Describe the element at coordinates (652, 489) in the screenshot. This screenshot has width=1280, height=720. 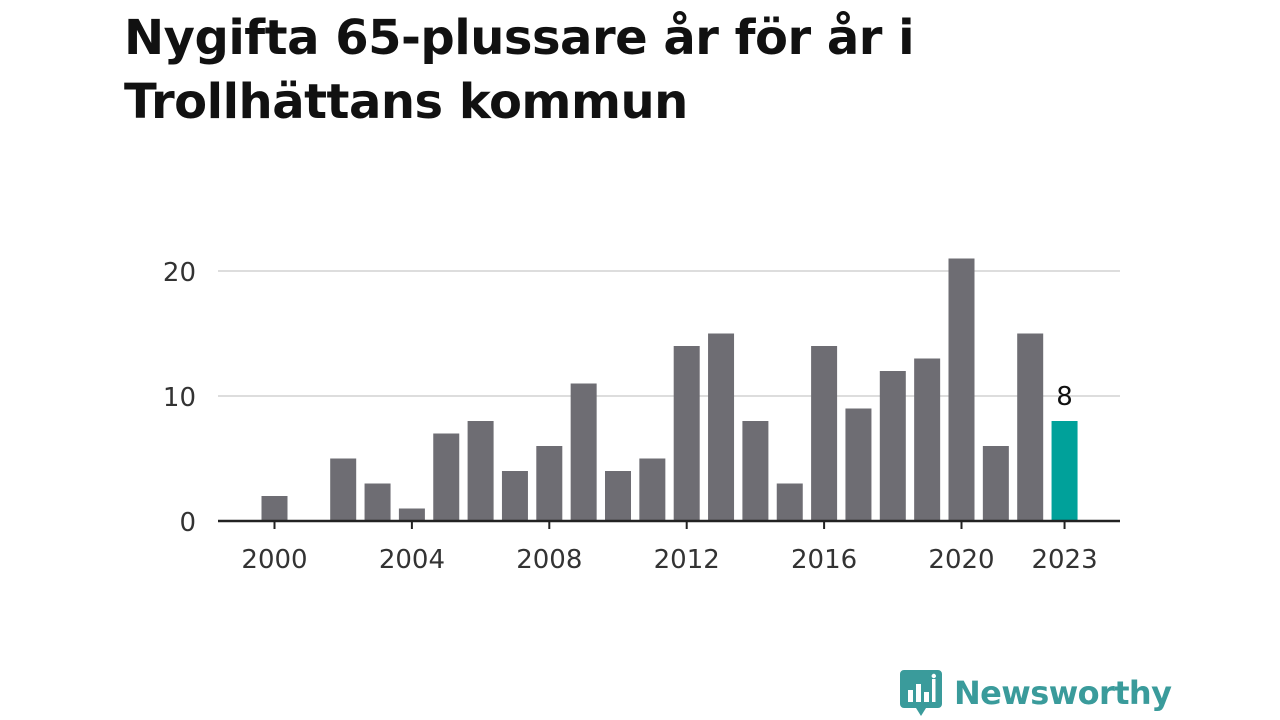
I see `bar-2011` at that location.